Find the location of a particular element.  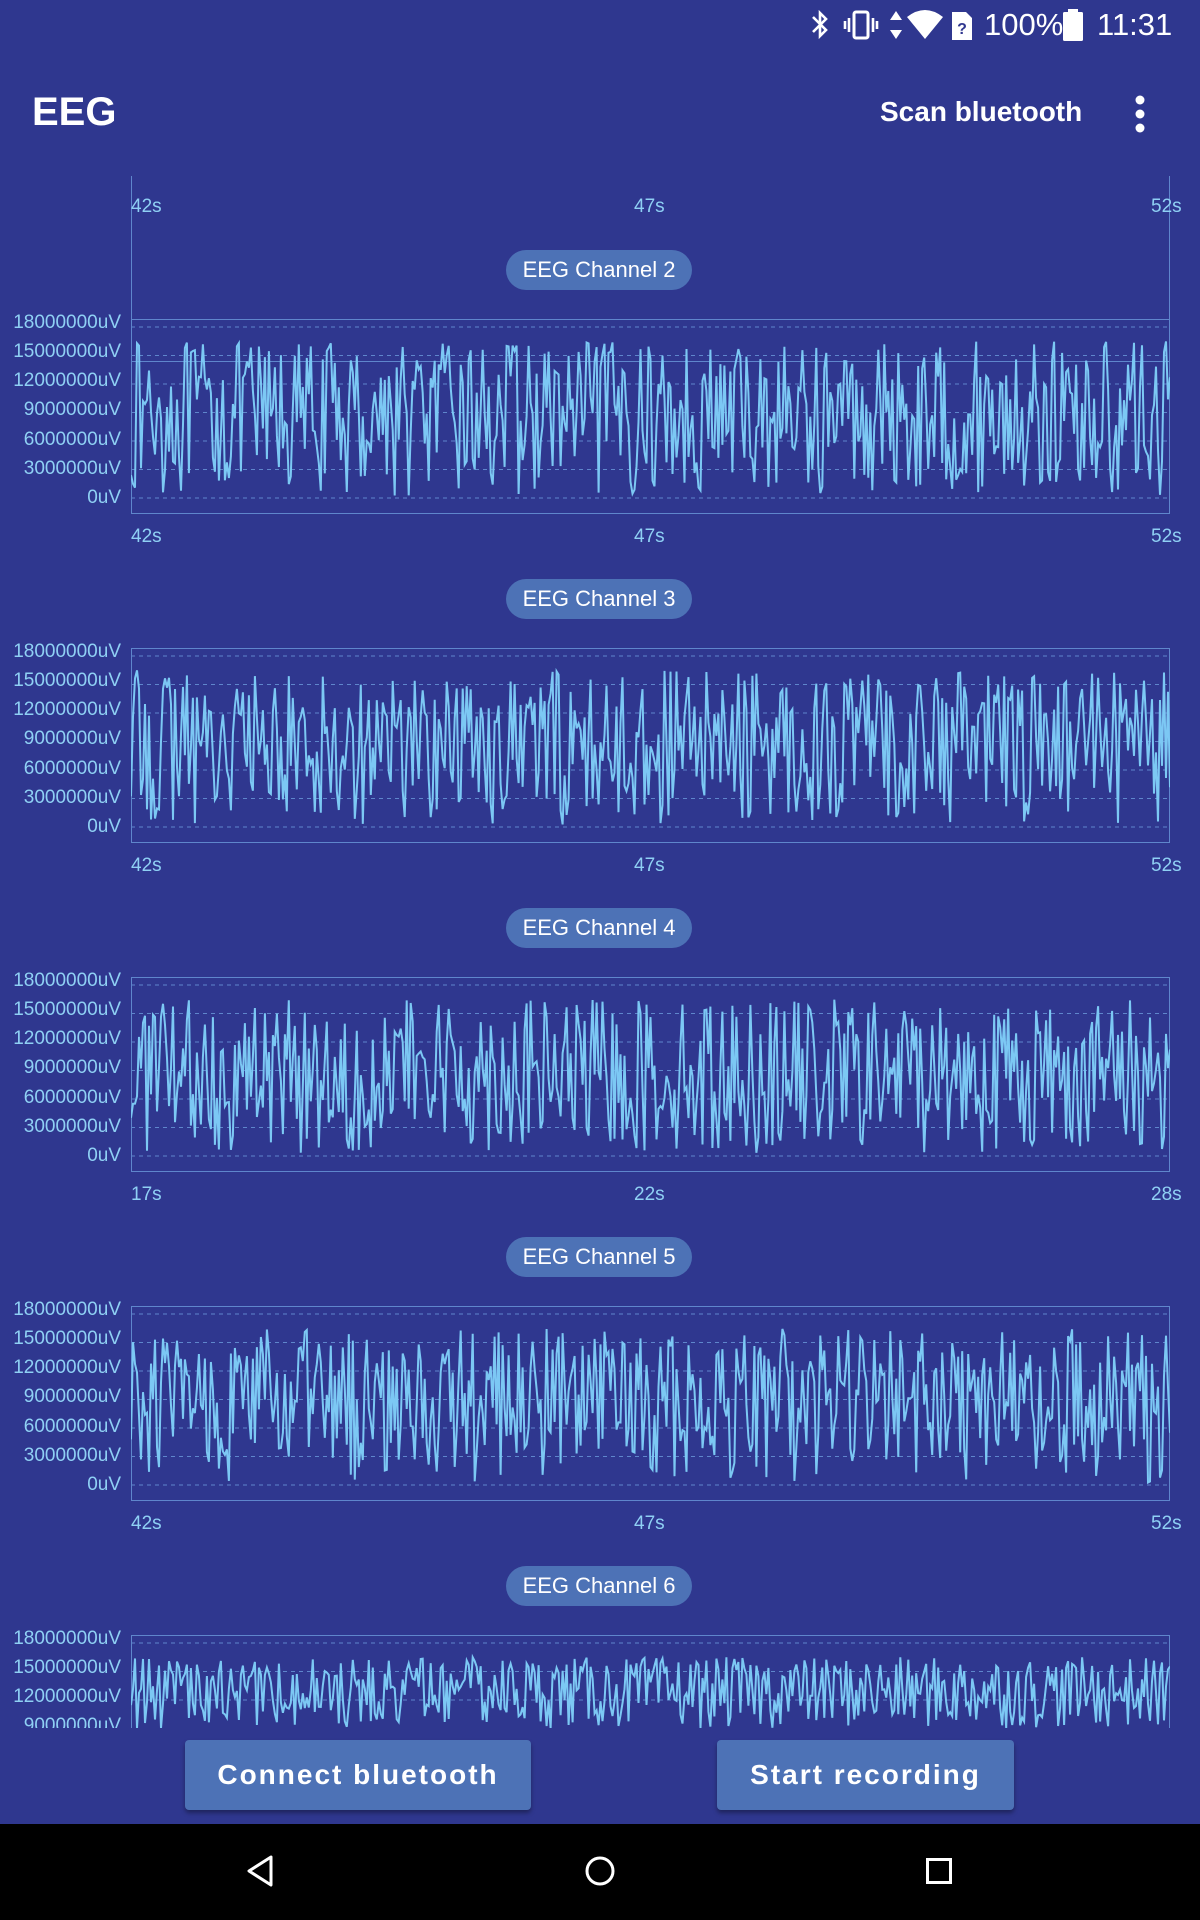

battery-percent: 100% is located at coordinates (1024, 24).